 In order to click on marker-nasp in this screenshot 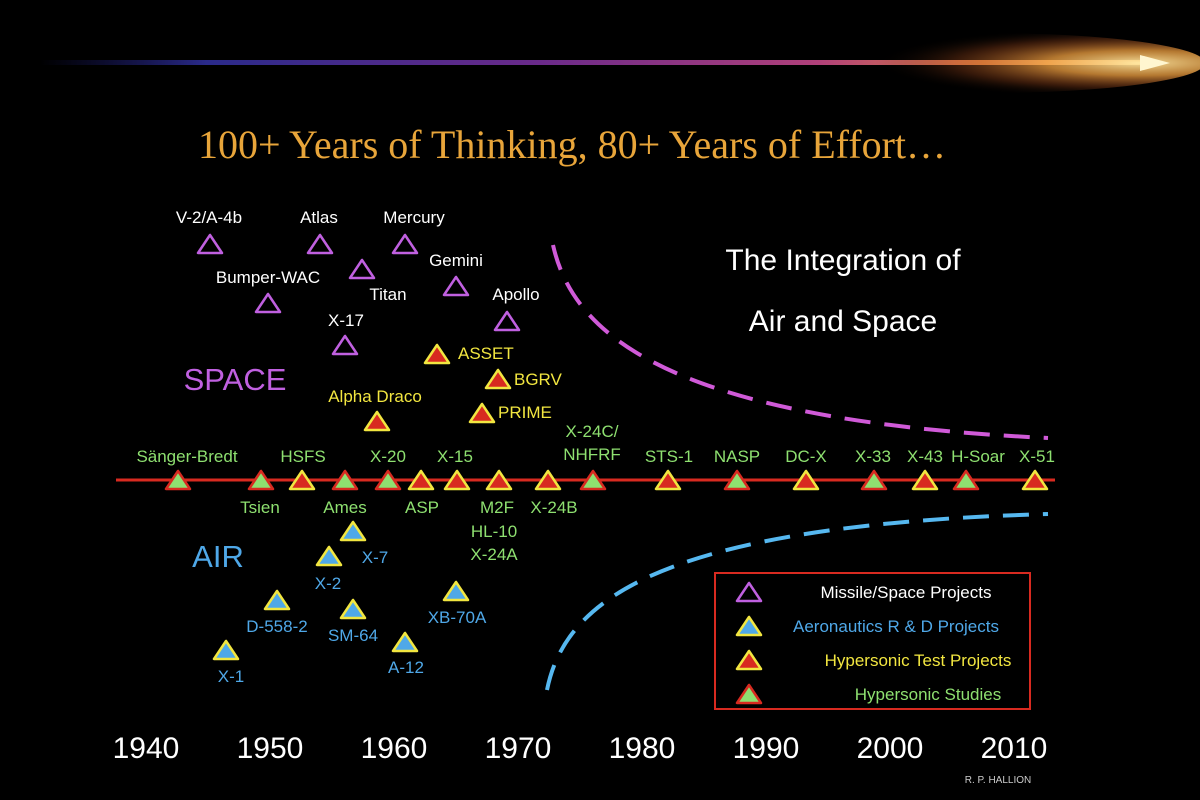, I will do `click(737, 480)`.